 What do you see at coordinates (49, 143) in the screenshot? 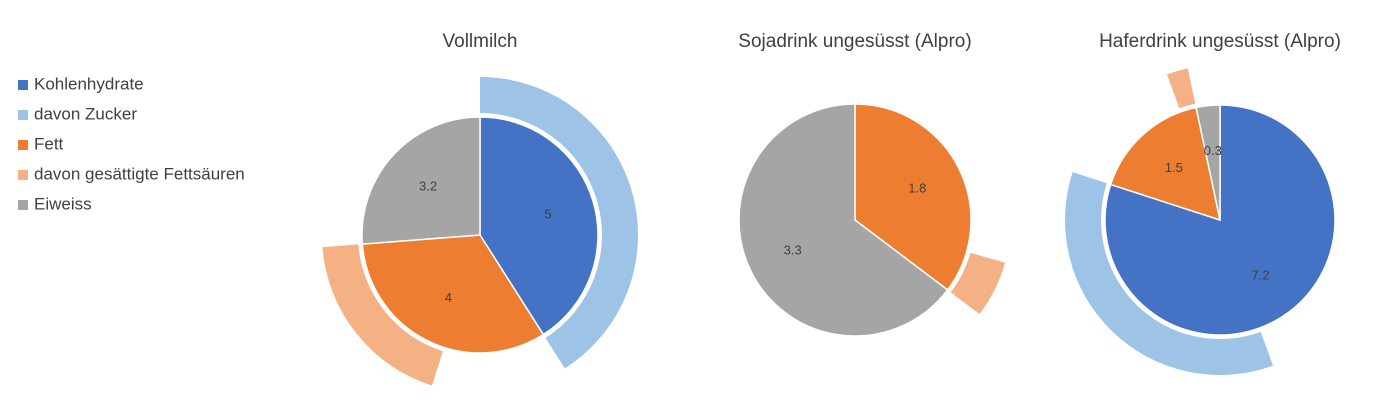
I see `legend-label: Fett` at bounding box center [49, 143].